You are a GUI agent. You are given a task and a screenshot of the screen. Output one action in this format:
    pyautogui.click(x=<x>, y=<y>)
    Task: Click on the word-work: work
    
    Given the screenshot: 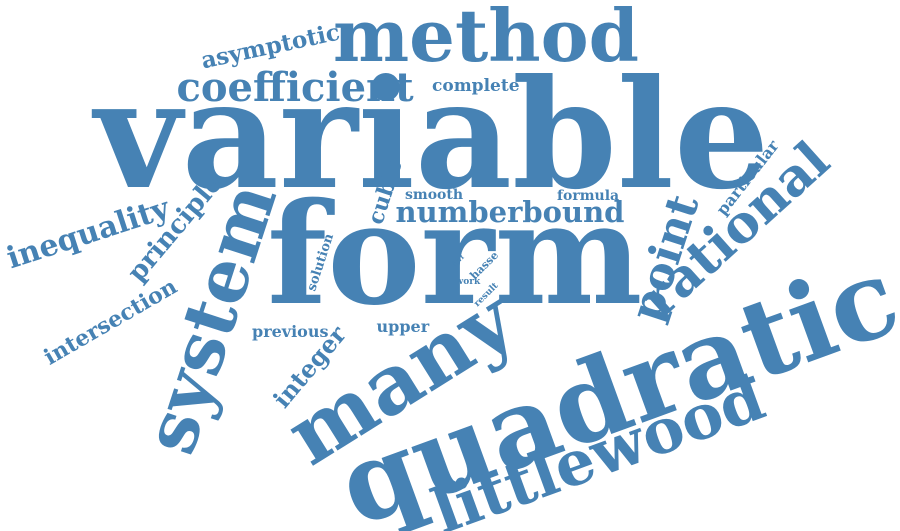 What is the action you would take?
    pyautogui.click(x=468, y=281)
    